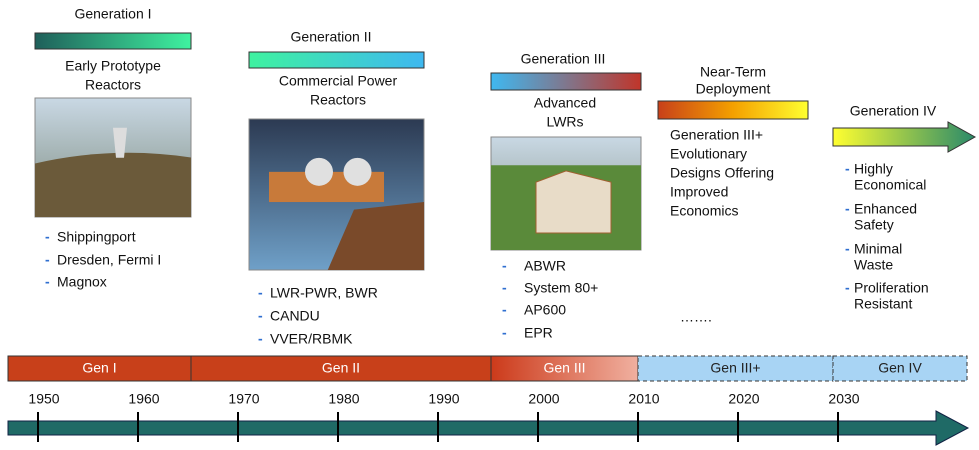  Describe the element at coordinates (113, 184) in the screenshot. I see `photo-land` at that location.